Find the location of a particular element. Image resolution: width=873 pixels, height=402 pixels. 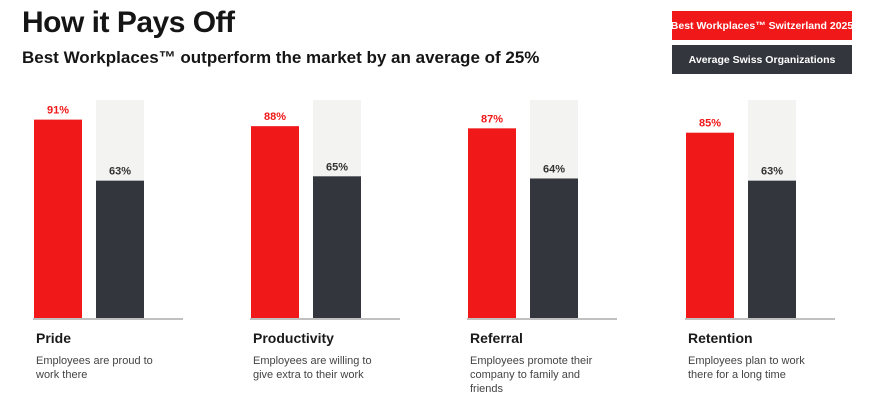

bar-average-referral is located at coordinates (554, 248).